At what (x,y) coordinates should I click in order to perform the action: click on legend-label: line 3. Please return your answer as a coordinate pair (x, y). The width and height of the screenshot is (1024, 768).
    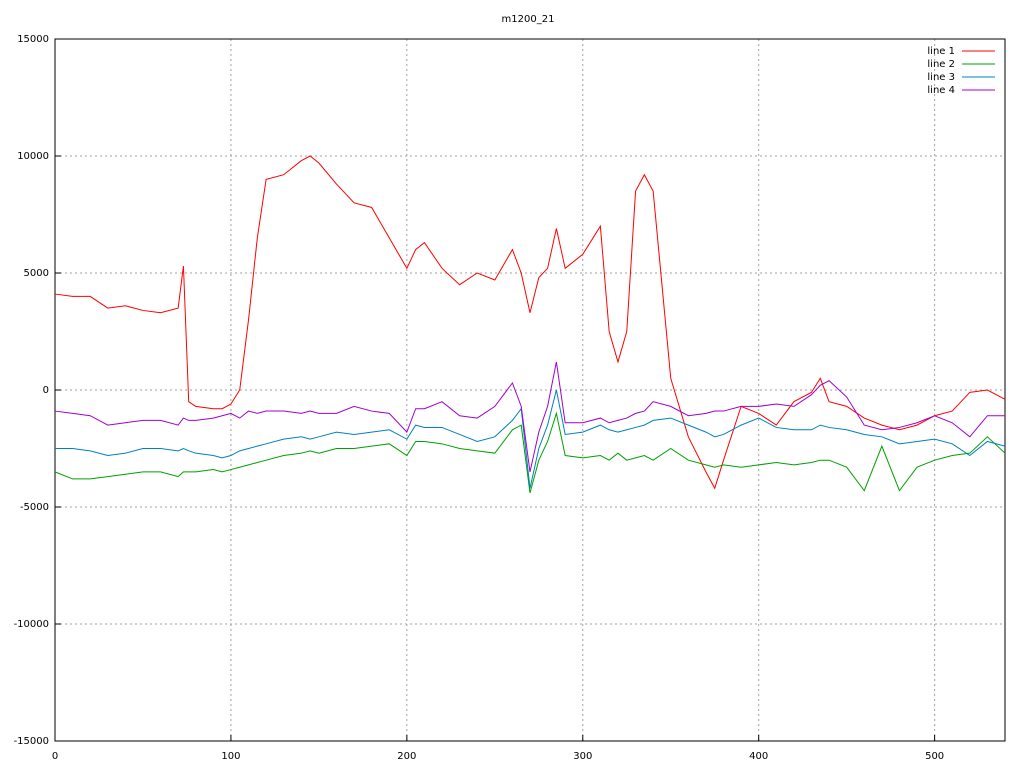
    Looking at the image, I should click on (941, 77).